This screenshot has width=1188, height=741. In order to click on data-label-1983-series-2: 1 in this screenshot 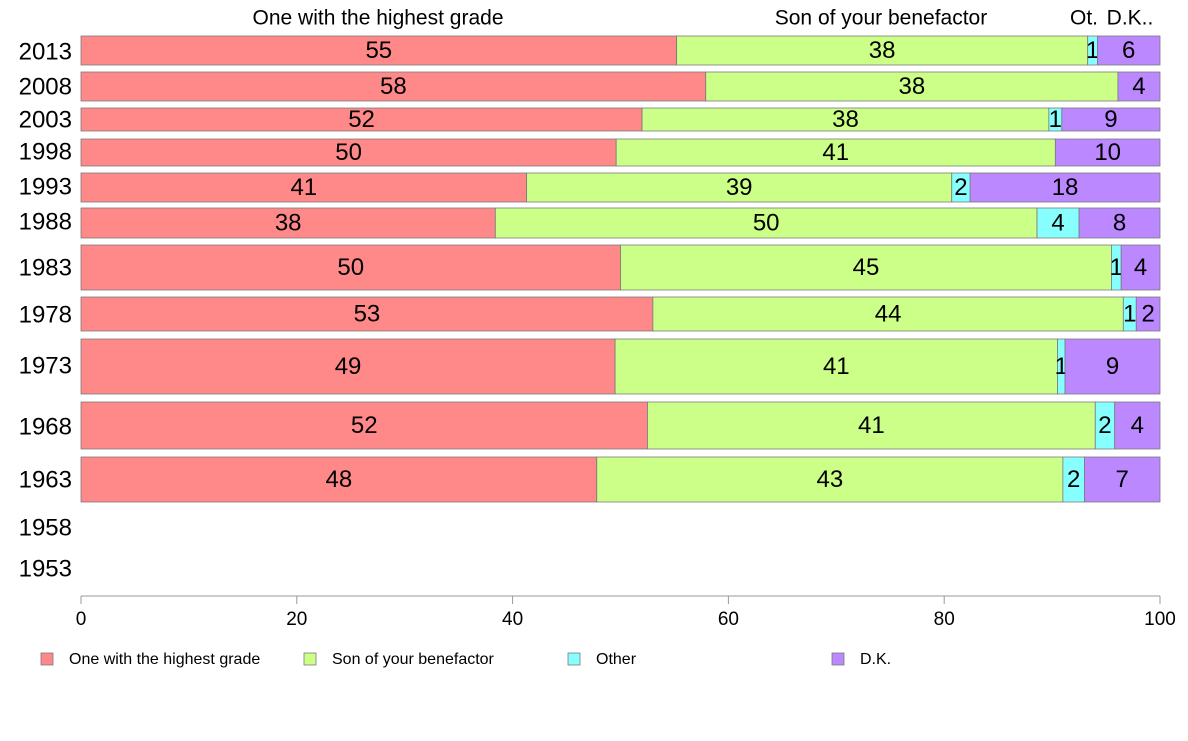, I will do `click(1116, 267)`.